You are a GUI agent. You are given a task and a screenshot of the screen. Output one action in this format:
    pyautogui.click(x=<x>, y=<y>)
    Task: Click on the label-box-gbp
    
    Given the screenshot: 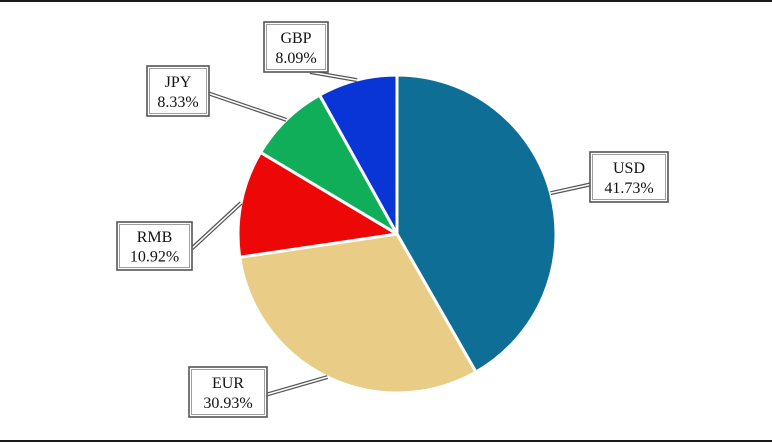 What is the action you would take?
    pyautogui.click(x=296, y=47)
    